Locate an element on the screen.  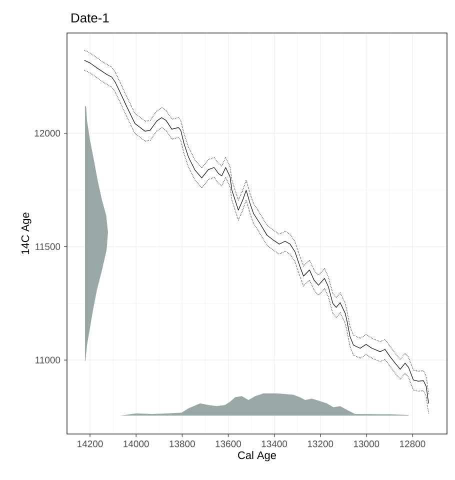
y-axis-title: 14C Age is located at coordinates (26, 233).